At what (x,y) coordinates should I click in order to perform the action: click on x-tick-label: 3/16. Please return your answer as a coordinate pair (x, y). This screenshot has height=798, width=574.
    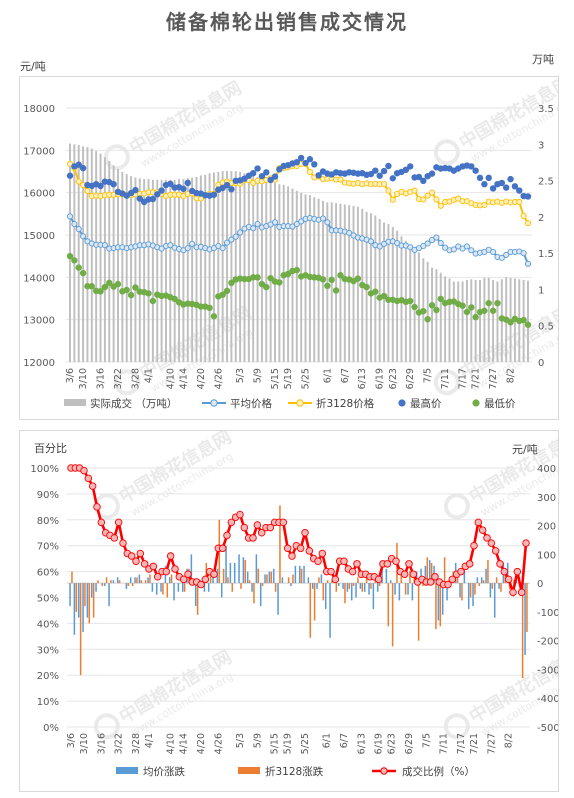
    Looking at the image, I should click on (101, 378).